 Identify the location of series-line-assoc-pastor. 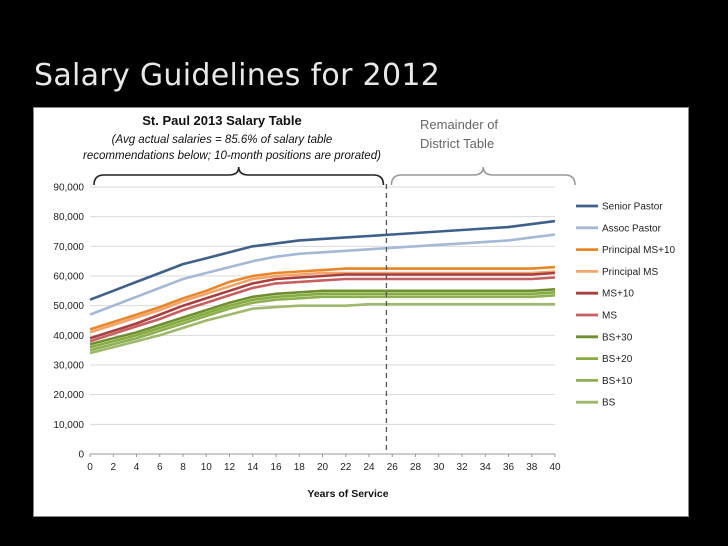
(322, 274).